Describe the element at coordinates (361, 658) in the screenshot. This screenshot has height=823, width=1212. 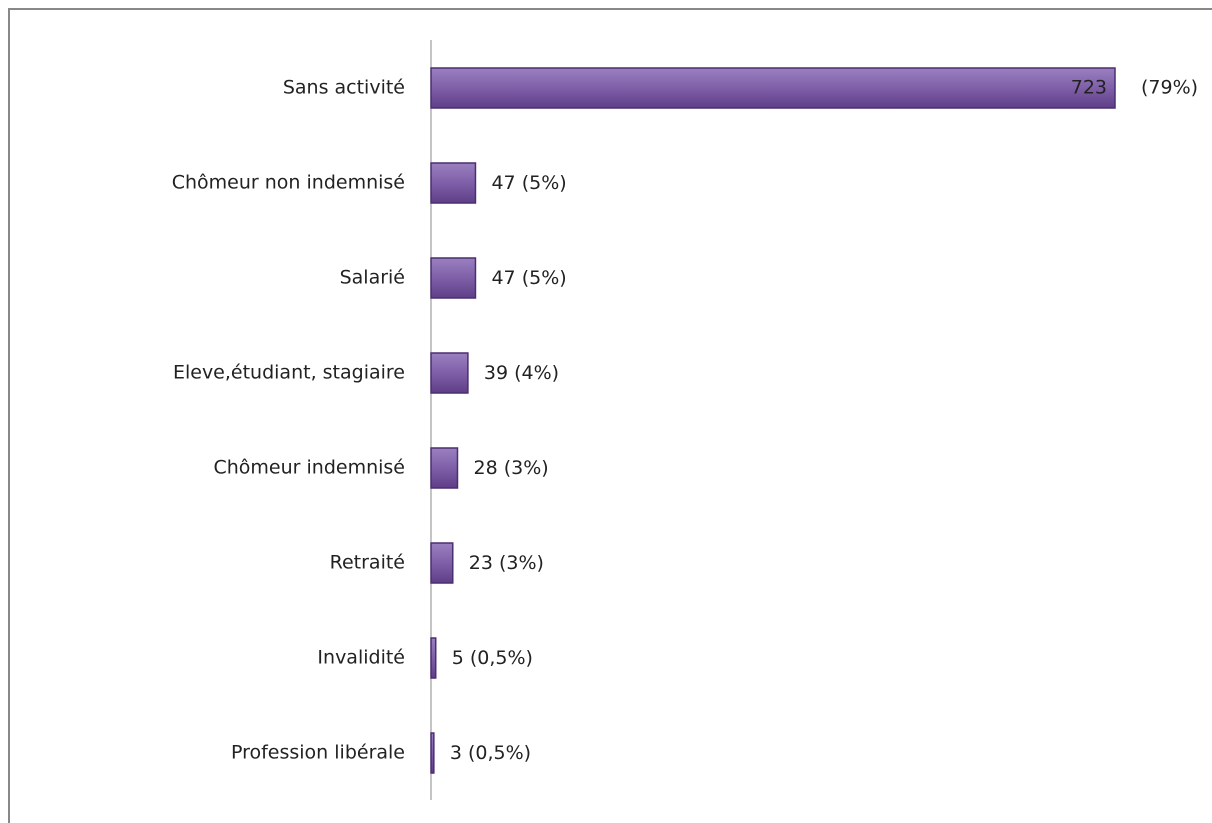
I see `category-label: Invalidité` at that location.